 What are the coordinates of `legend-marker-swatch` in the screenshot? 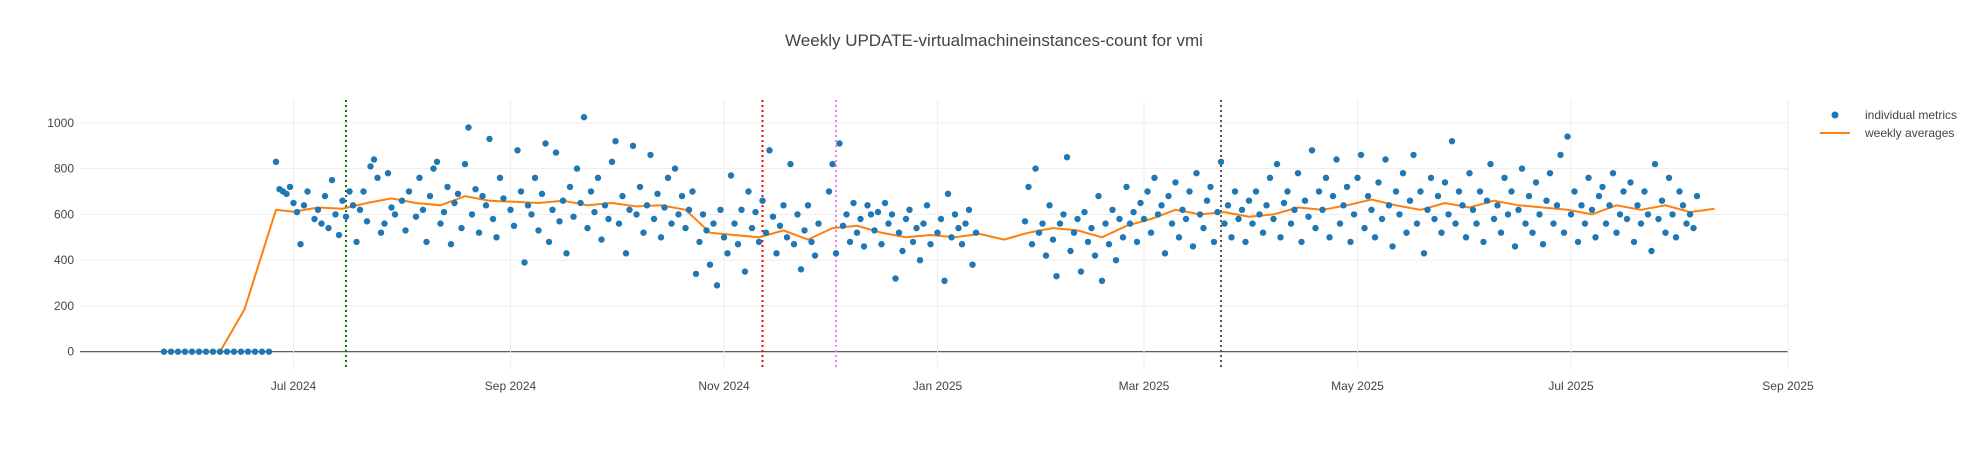 It's located at (1835, 115).